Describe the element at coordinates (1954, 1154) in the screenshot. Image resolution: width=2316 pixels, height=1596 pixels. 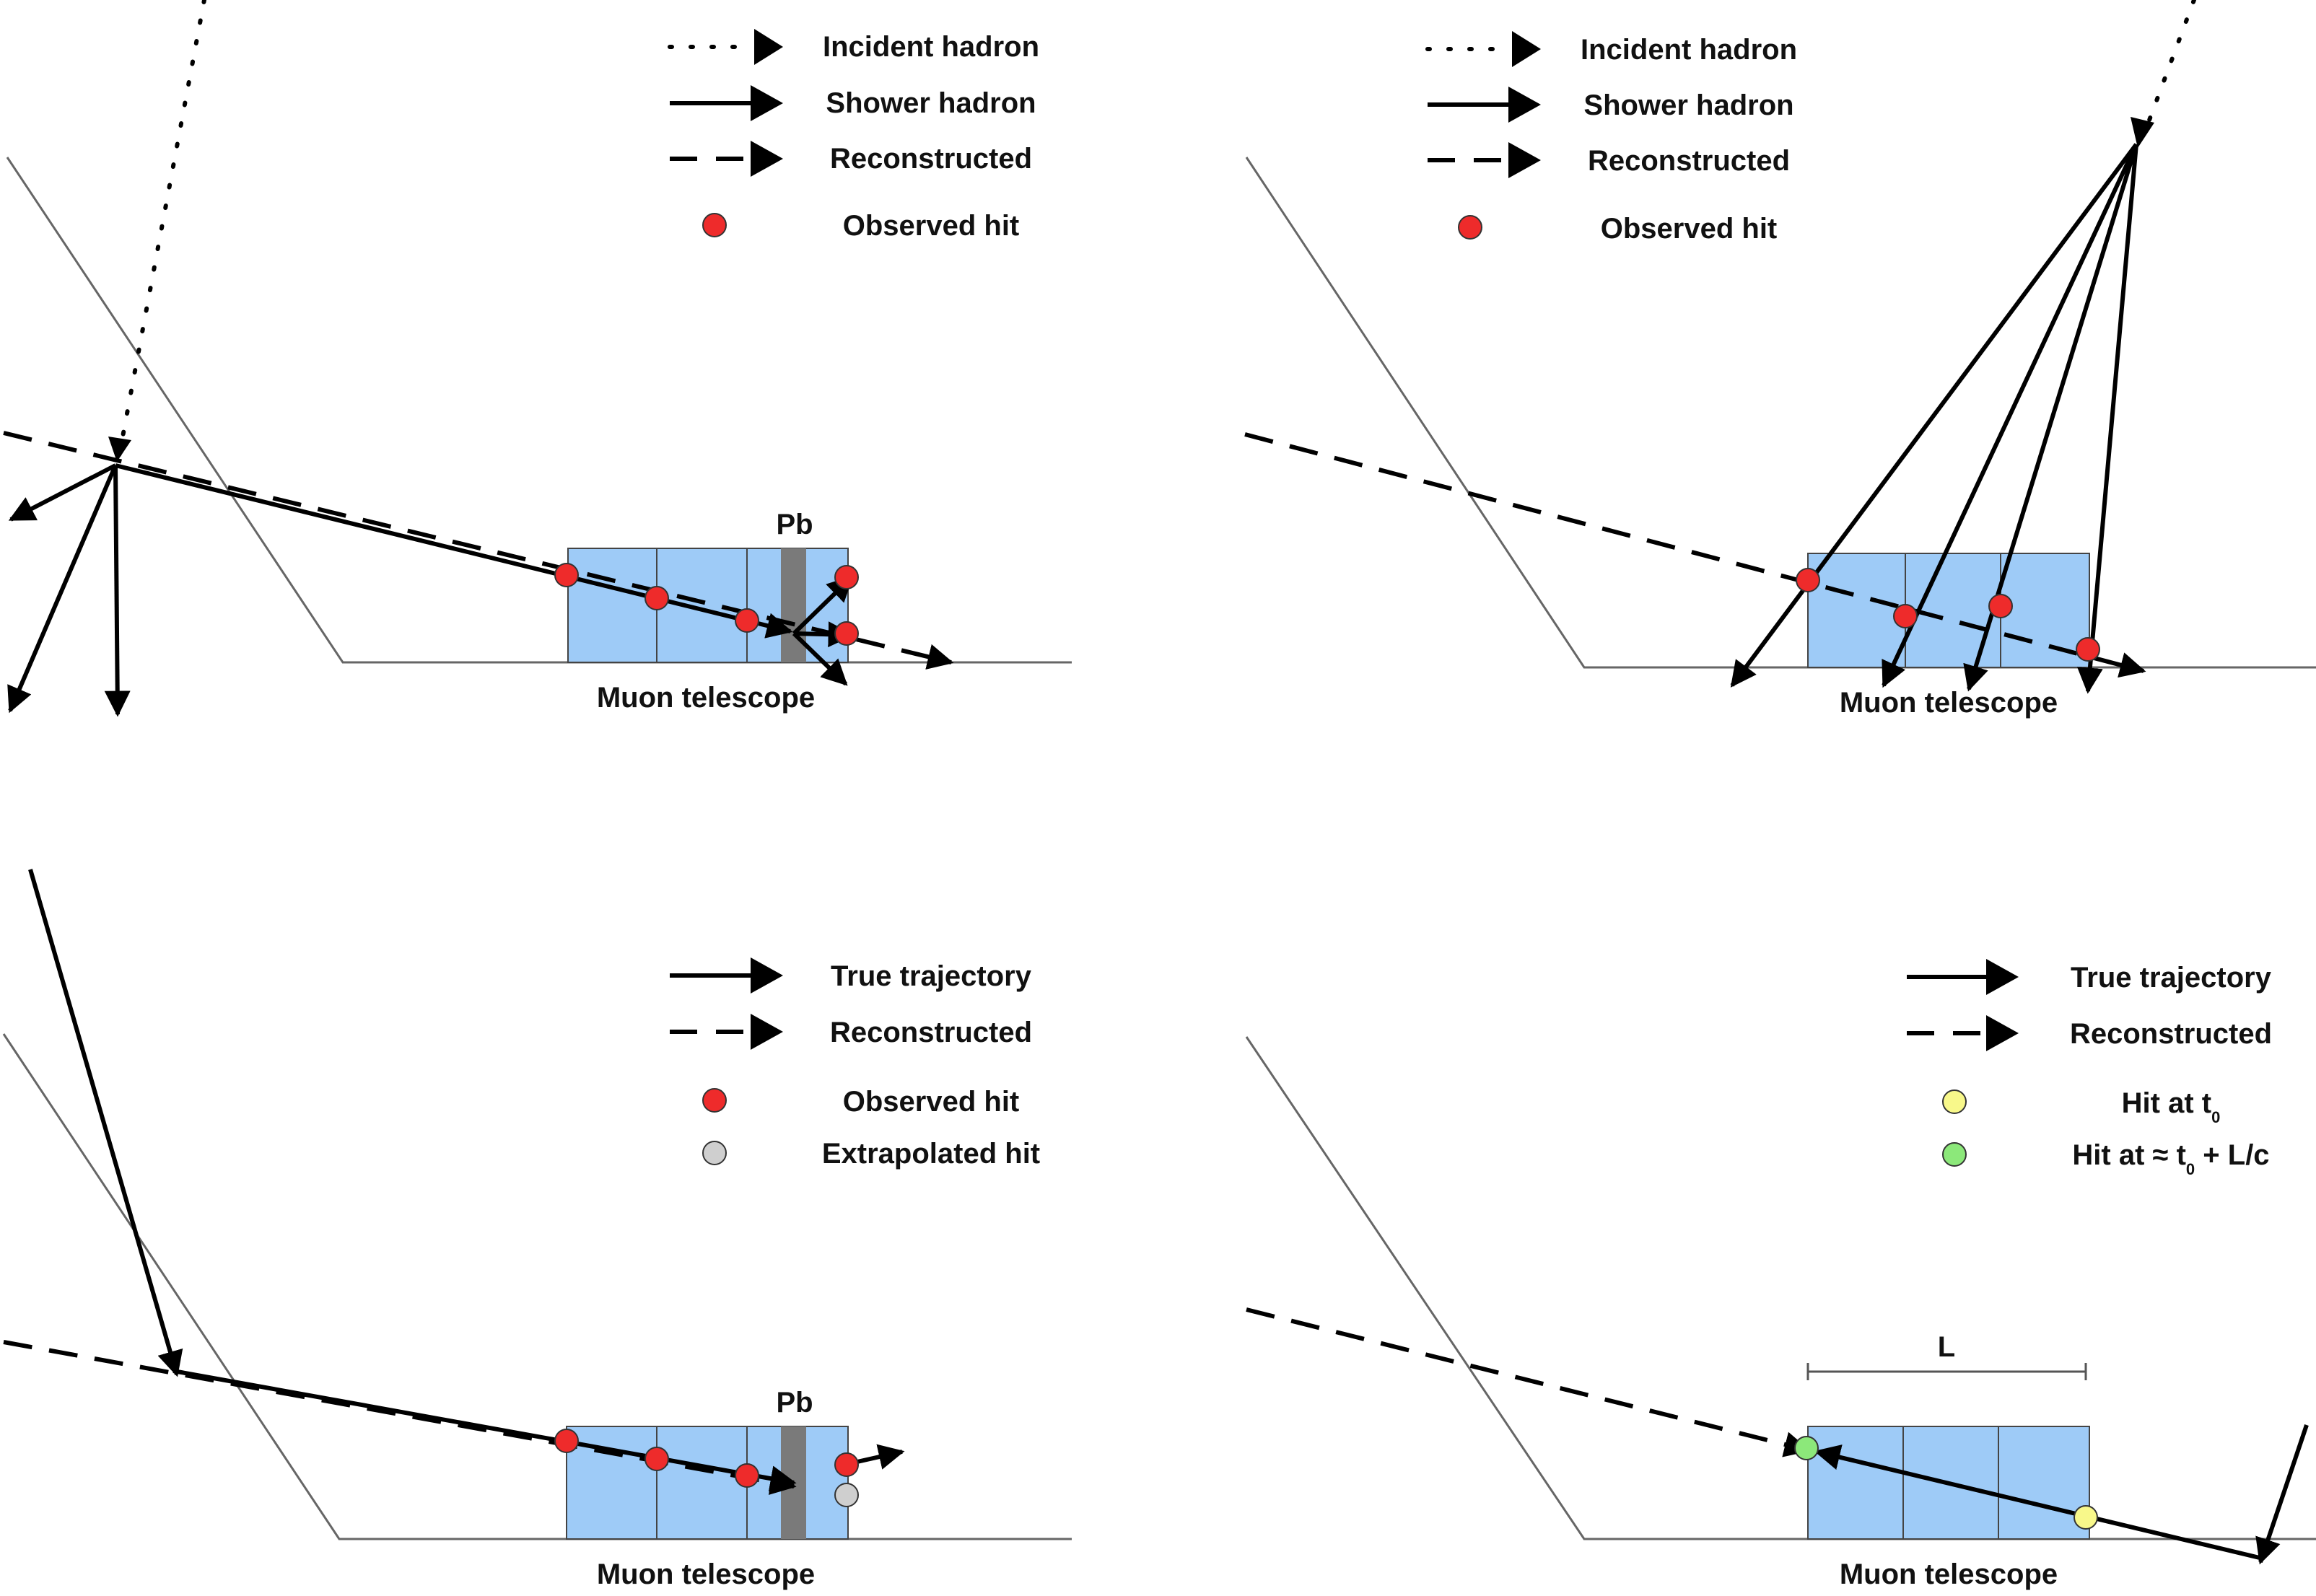
I see `legend-hit-tof-marker` at that location.